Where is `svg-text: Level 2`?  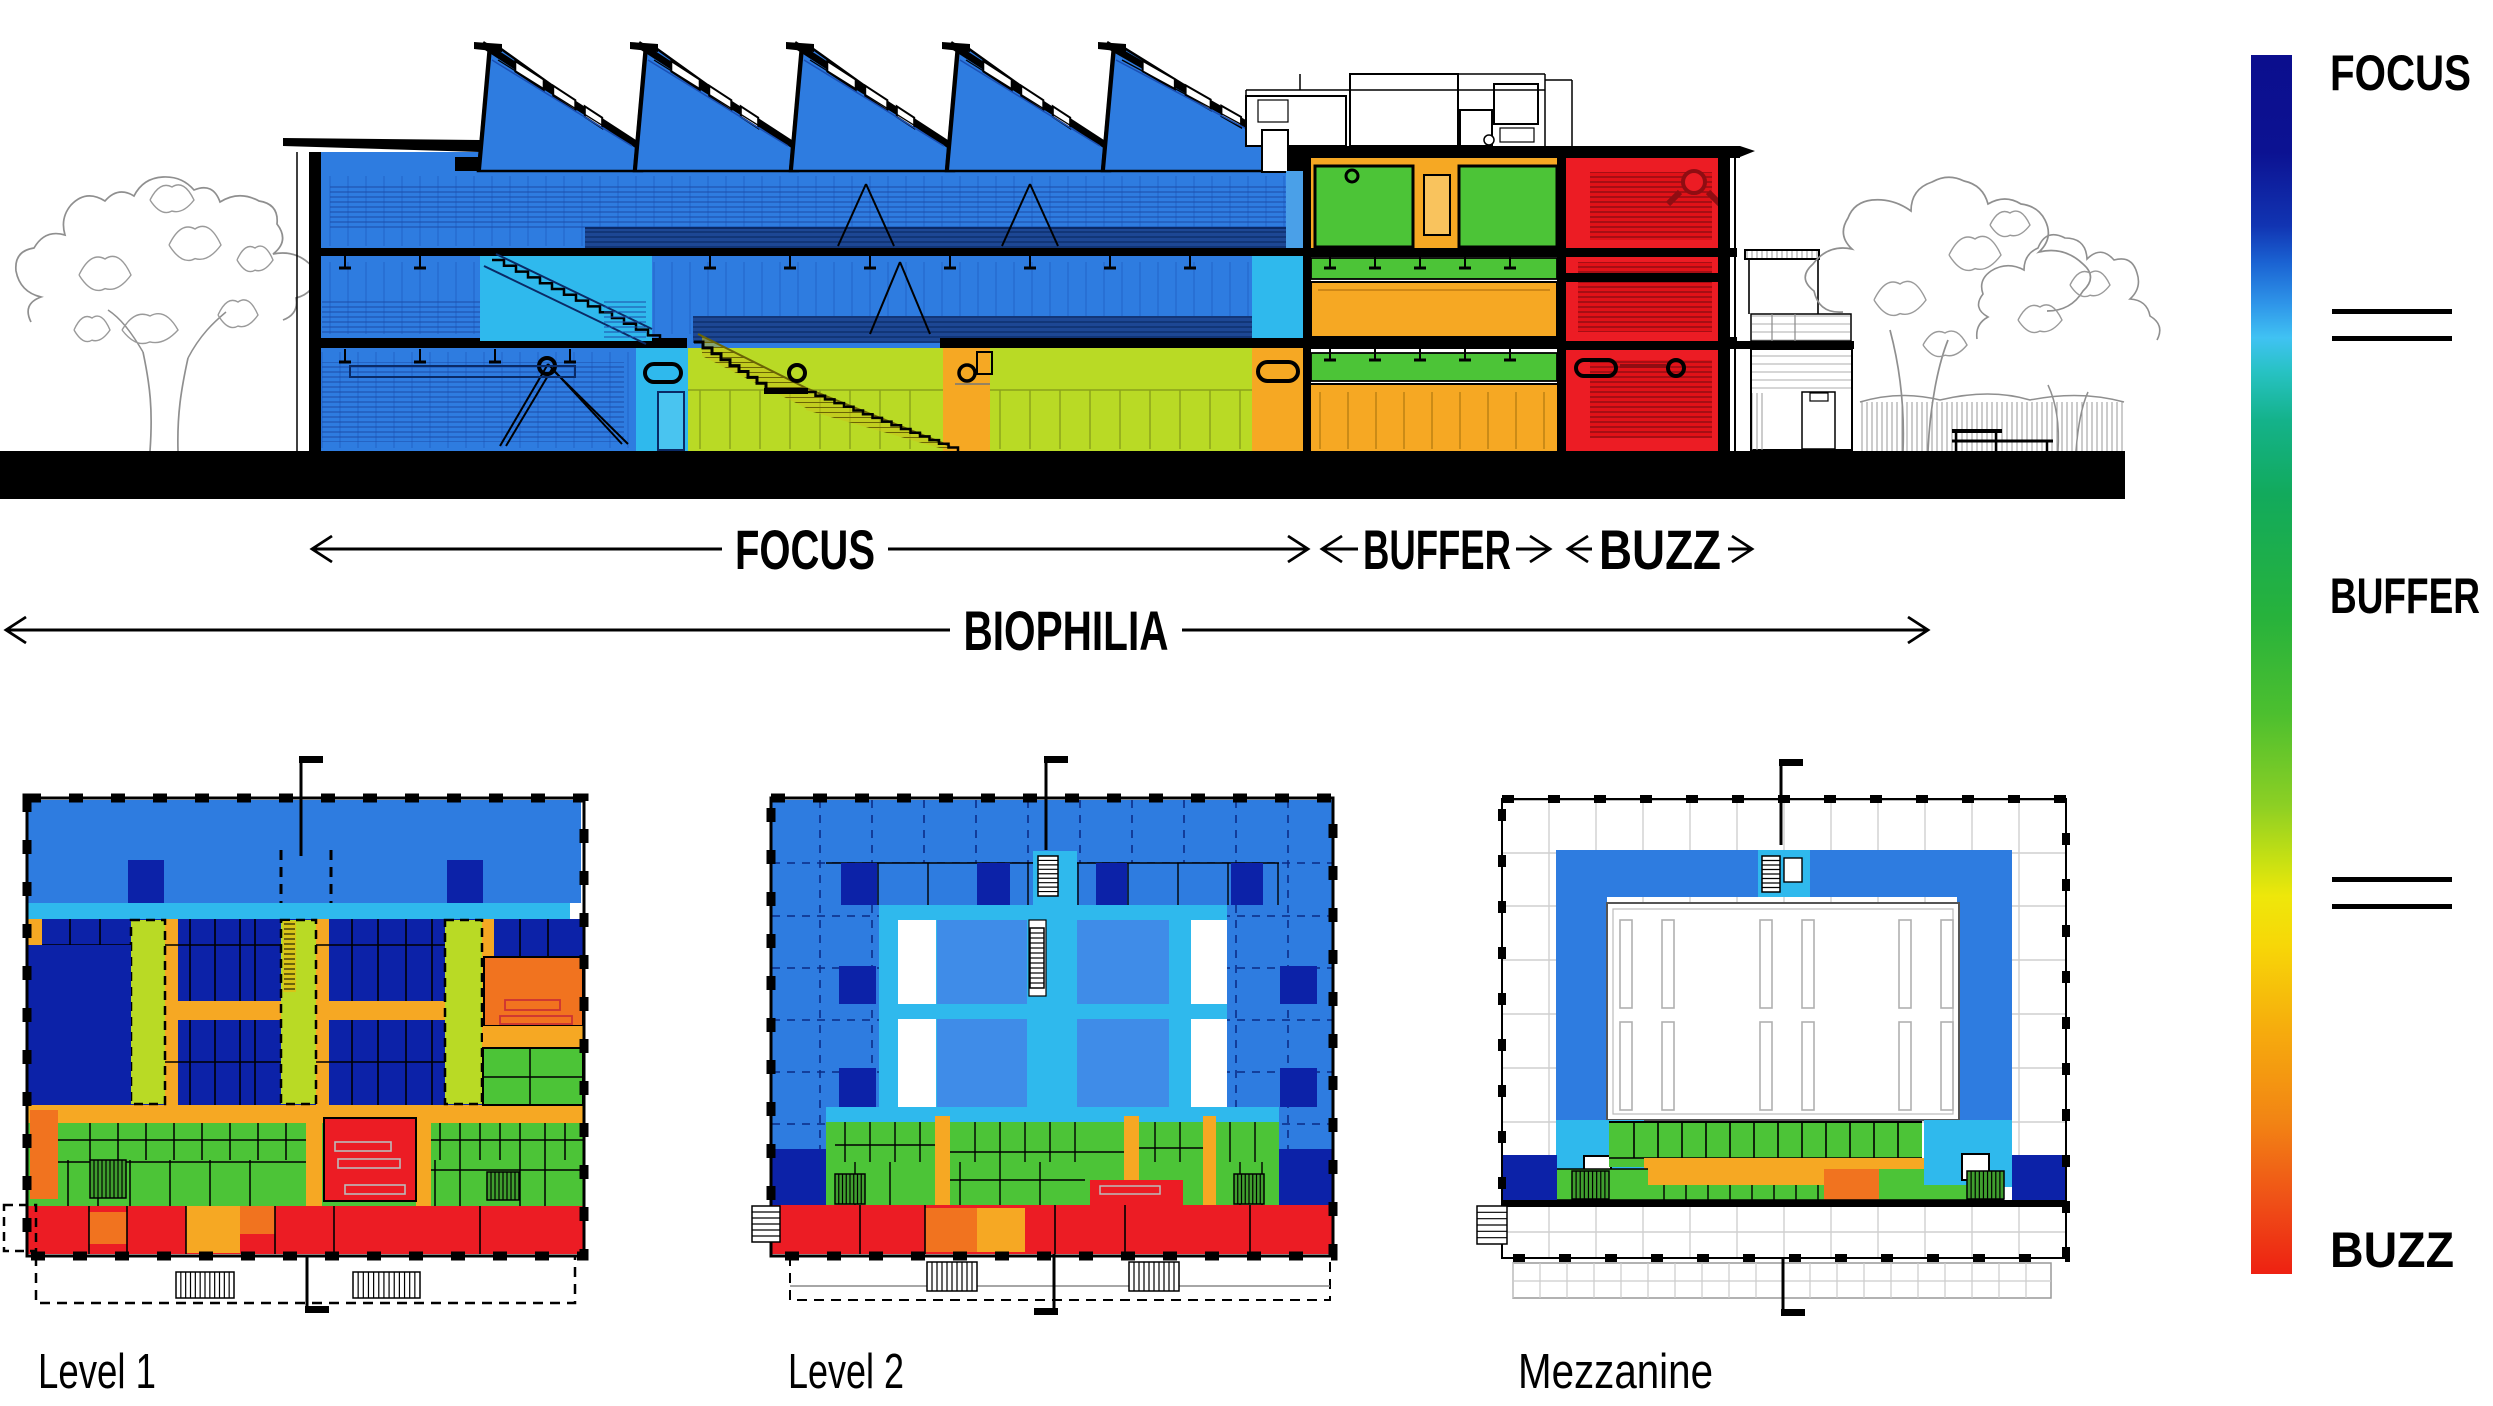 svg-text: Level 2 is located at coordinates (846, 1372).